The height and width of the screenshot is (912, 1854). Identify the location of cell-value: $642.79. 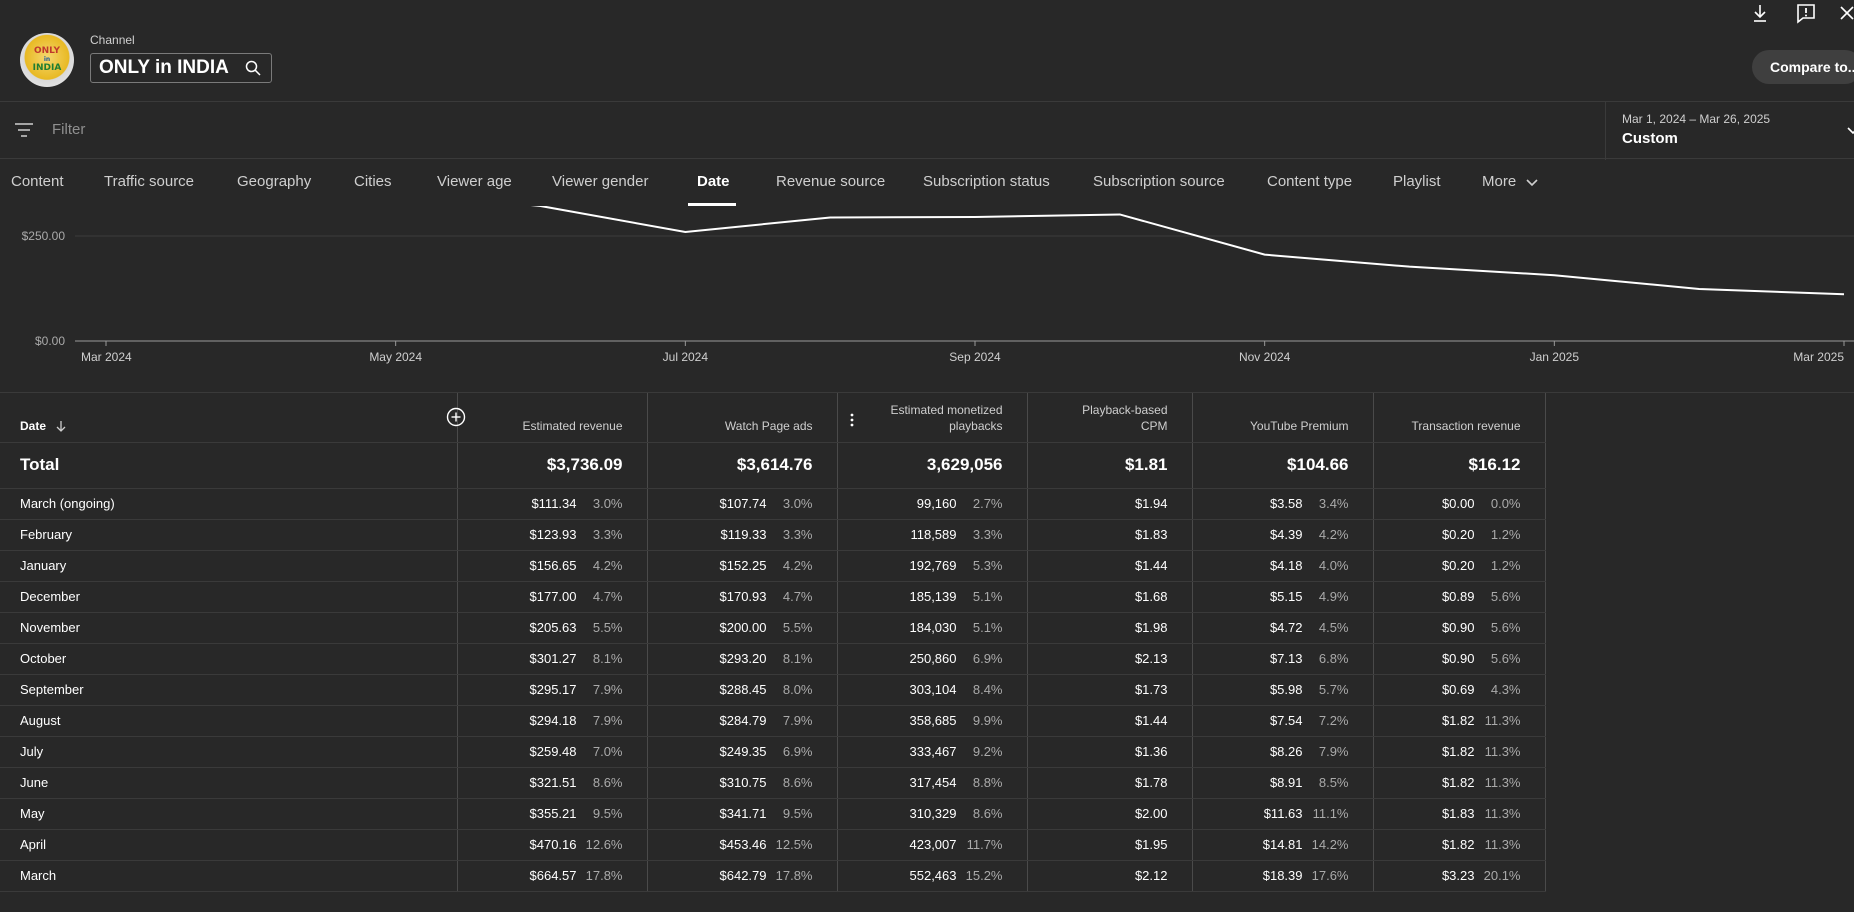
(743, 875).